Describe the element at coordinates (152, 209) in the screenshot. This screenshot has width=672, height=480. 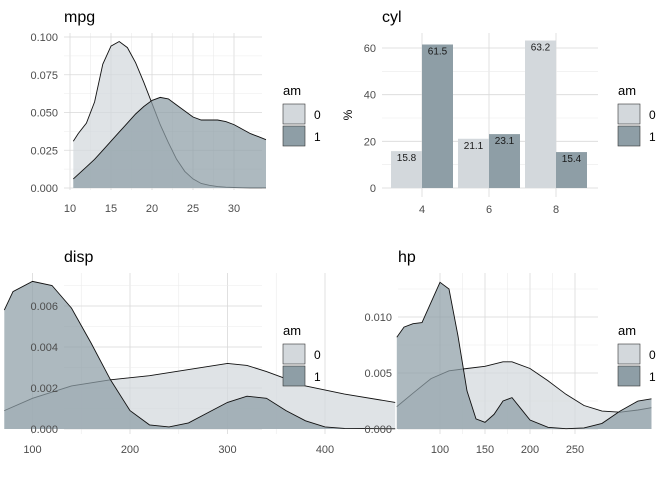
I see `x-tick-label: 20` at that location.